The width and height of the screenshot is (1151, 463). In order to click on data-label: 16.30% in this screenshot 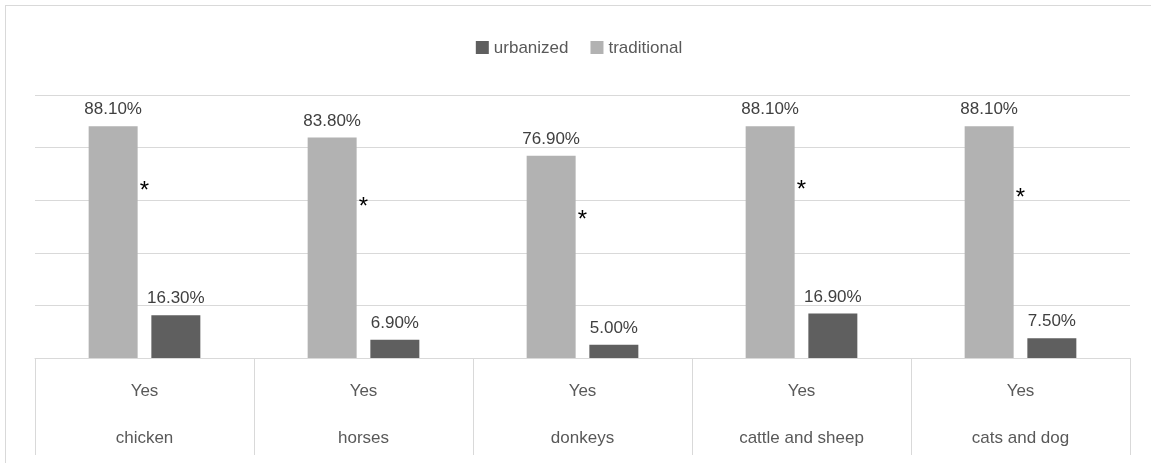, I will do `click(176, 298)`.